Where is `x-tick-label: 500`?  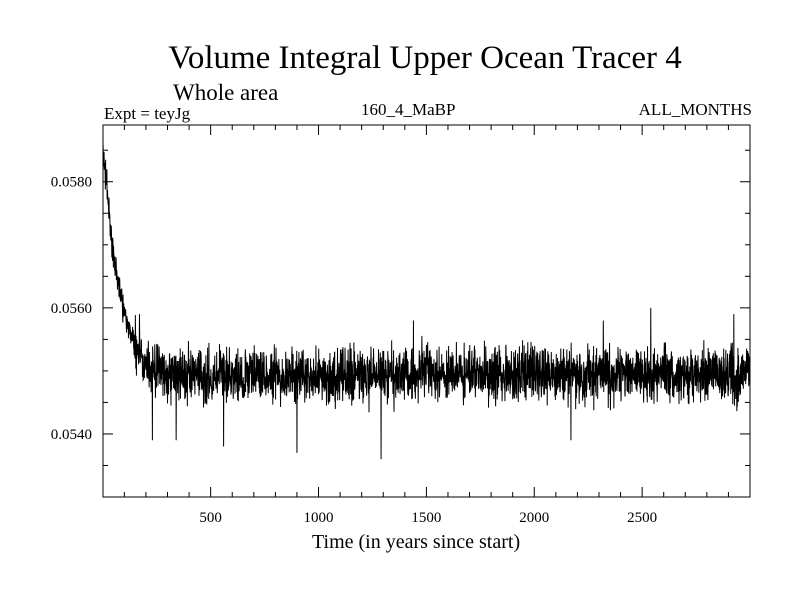
x-tick-label: 500 is located at coordinates (210, 518).